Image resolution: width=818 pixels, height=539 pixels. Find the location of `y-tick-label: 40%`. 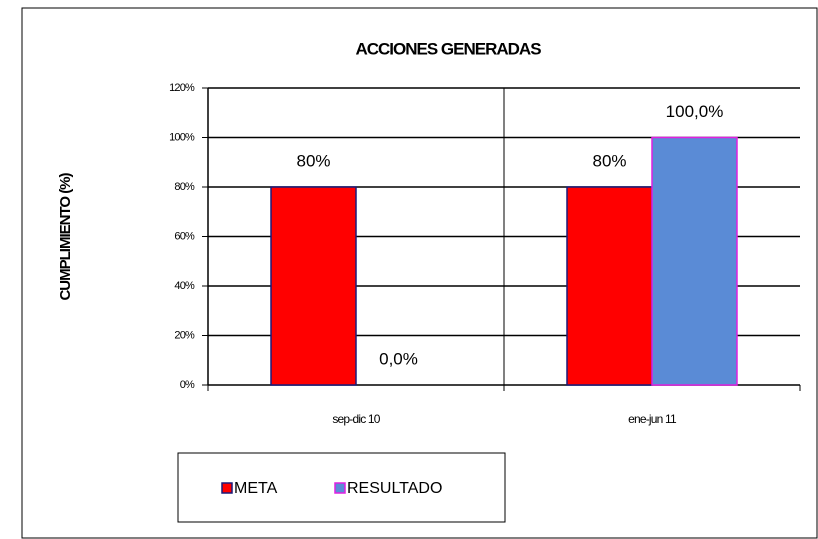

y-tick-label: 40% is located at coordinates (184, 286).